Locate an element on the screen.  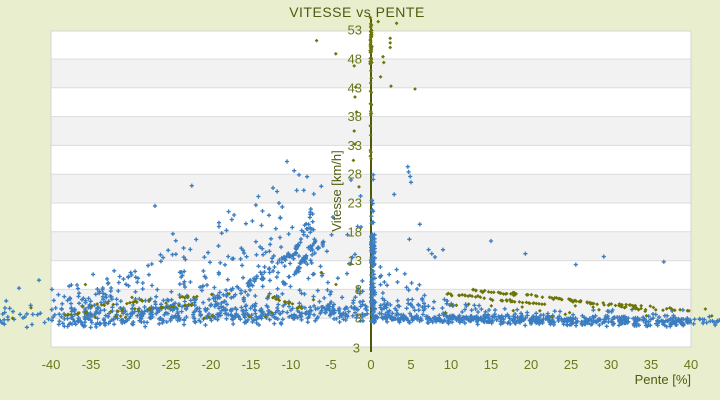
y-tick-label: 53 is located at coordinates (355, 30).